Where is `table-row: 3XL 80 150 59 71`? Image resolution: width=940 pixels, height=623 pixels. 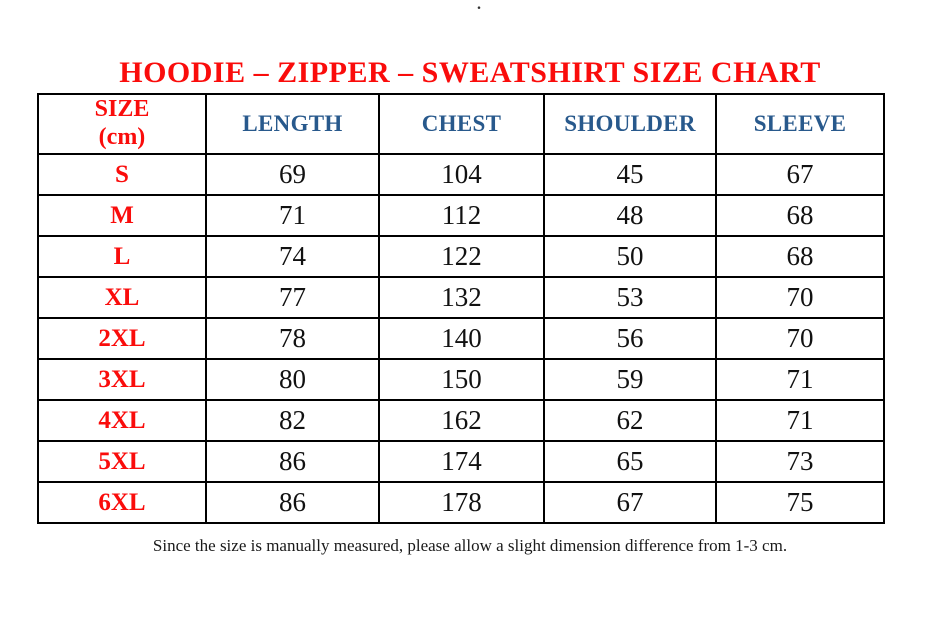
table-row: 3XL 80 150 59 71 is located at coordinates (461, 379).